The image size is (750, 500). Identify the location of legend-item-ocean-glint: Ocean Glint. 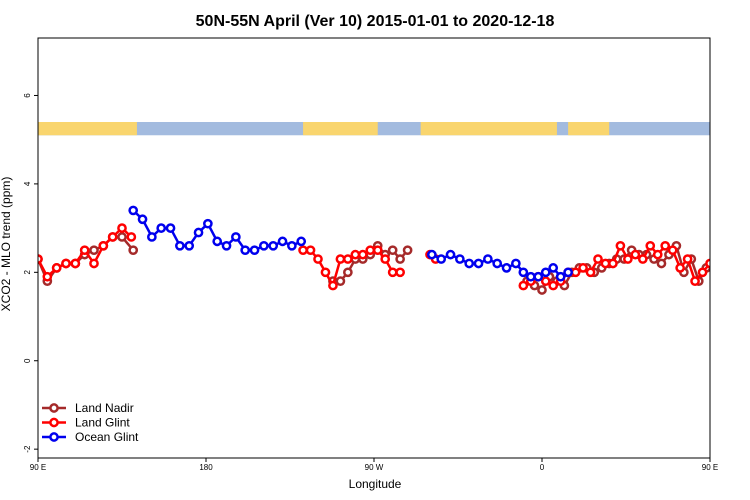
(90, 437).